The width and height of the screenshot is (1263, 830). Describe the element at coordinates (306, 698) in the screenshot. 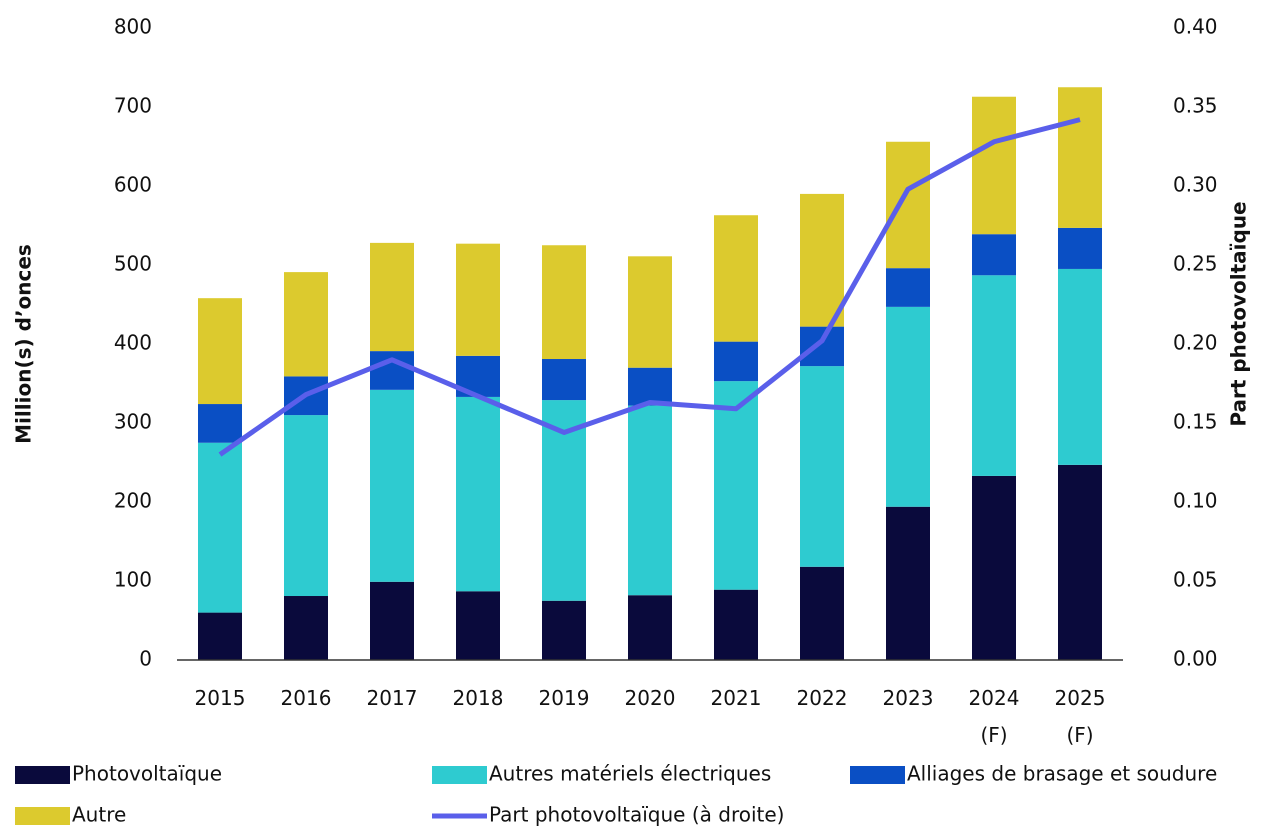

I see `x-tick-label: 2016` at that location.